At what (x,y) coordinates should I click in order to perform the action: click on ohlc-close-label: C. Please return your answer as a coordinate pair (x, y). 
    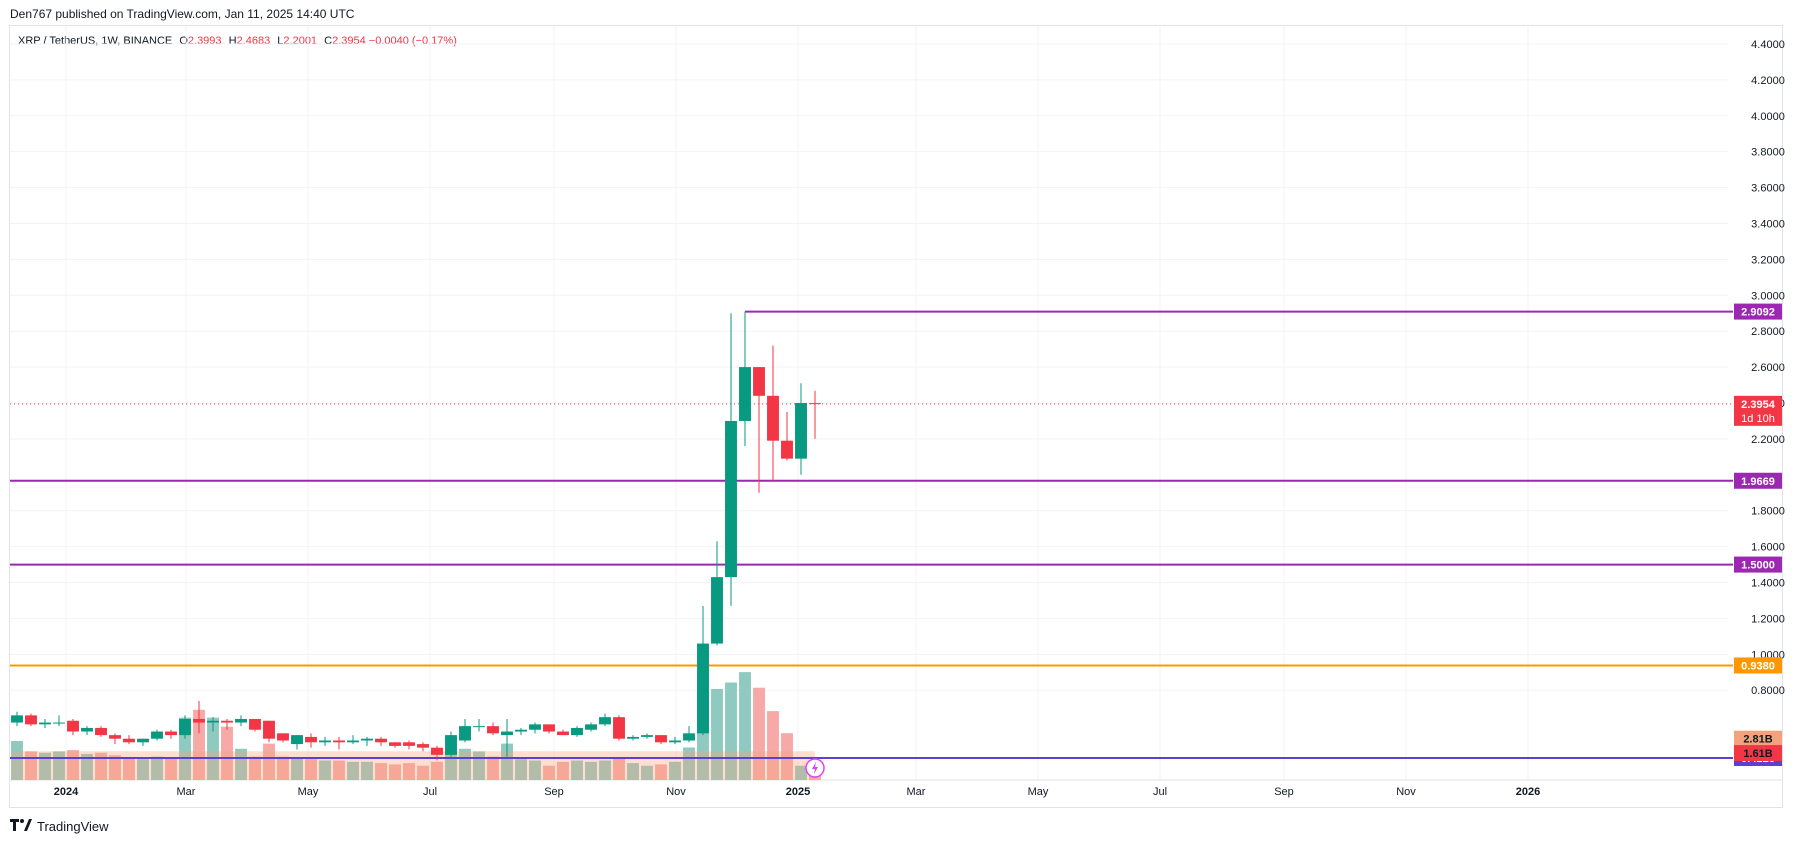
    Looking at the image, I should click on (328, 41).